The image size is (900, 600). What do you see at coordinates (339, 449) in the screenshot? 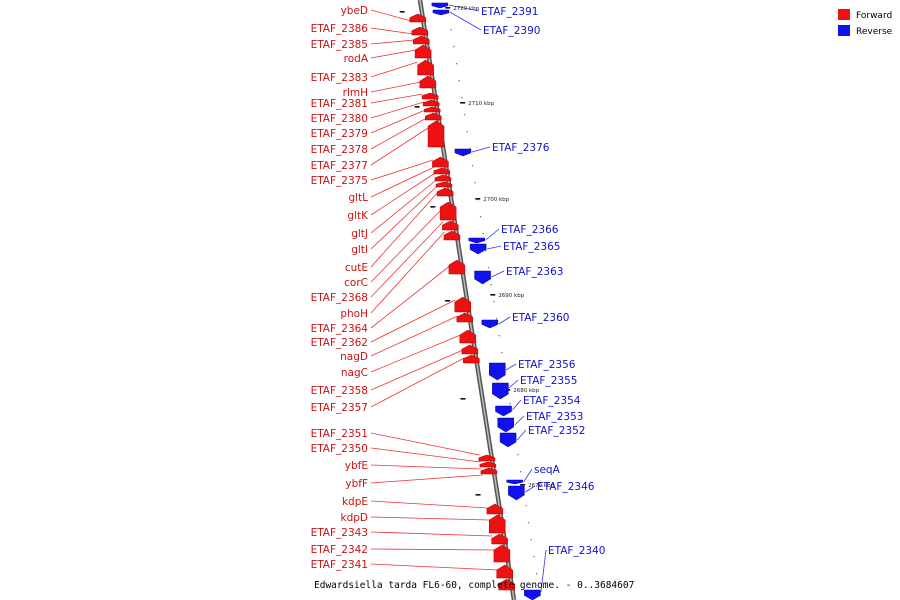
I see `forward-gene-label: ETAF_2350` at bounding box center [339, 449].